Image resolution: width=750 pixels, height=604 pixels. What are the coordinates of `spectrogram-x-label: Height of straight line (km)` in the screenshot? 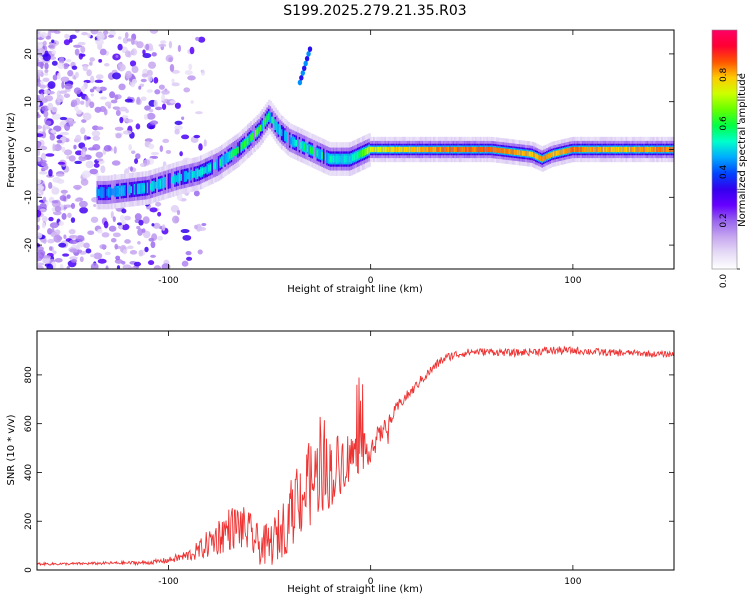 It's located at (355, 289).